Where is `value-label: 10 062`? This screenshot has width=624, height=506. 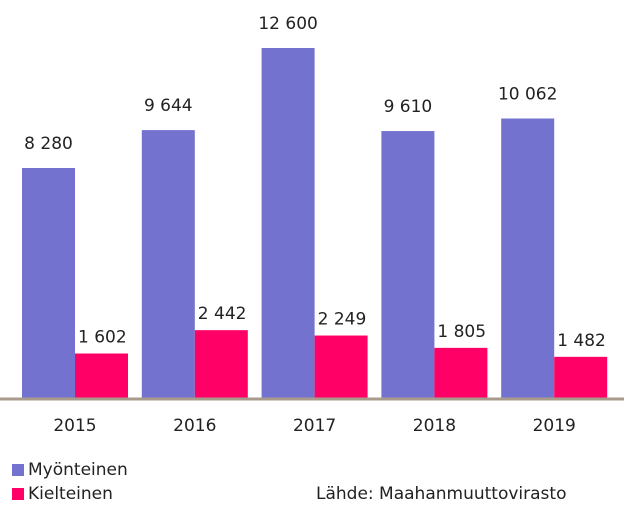 value-label: 10 062 is located at coordinates (527, 95).